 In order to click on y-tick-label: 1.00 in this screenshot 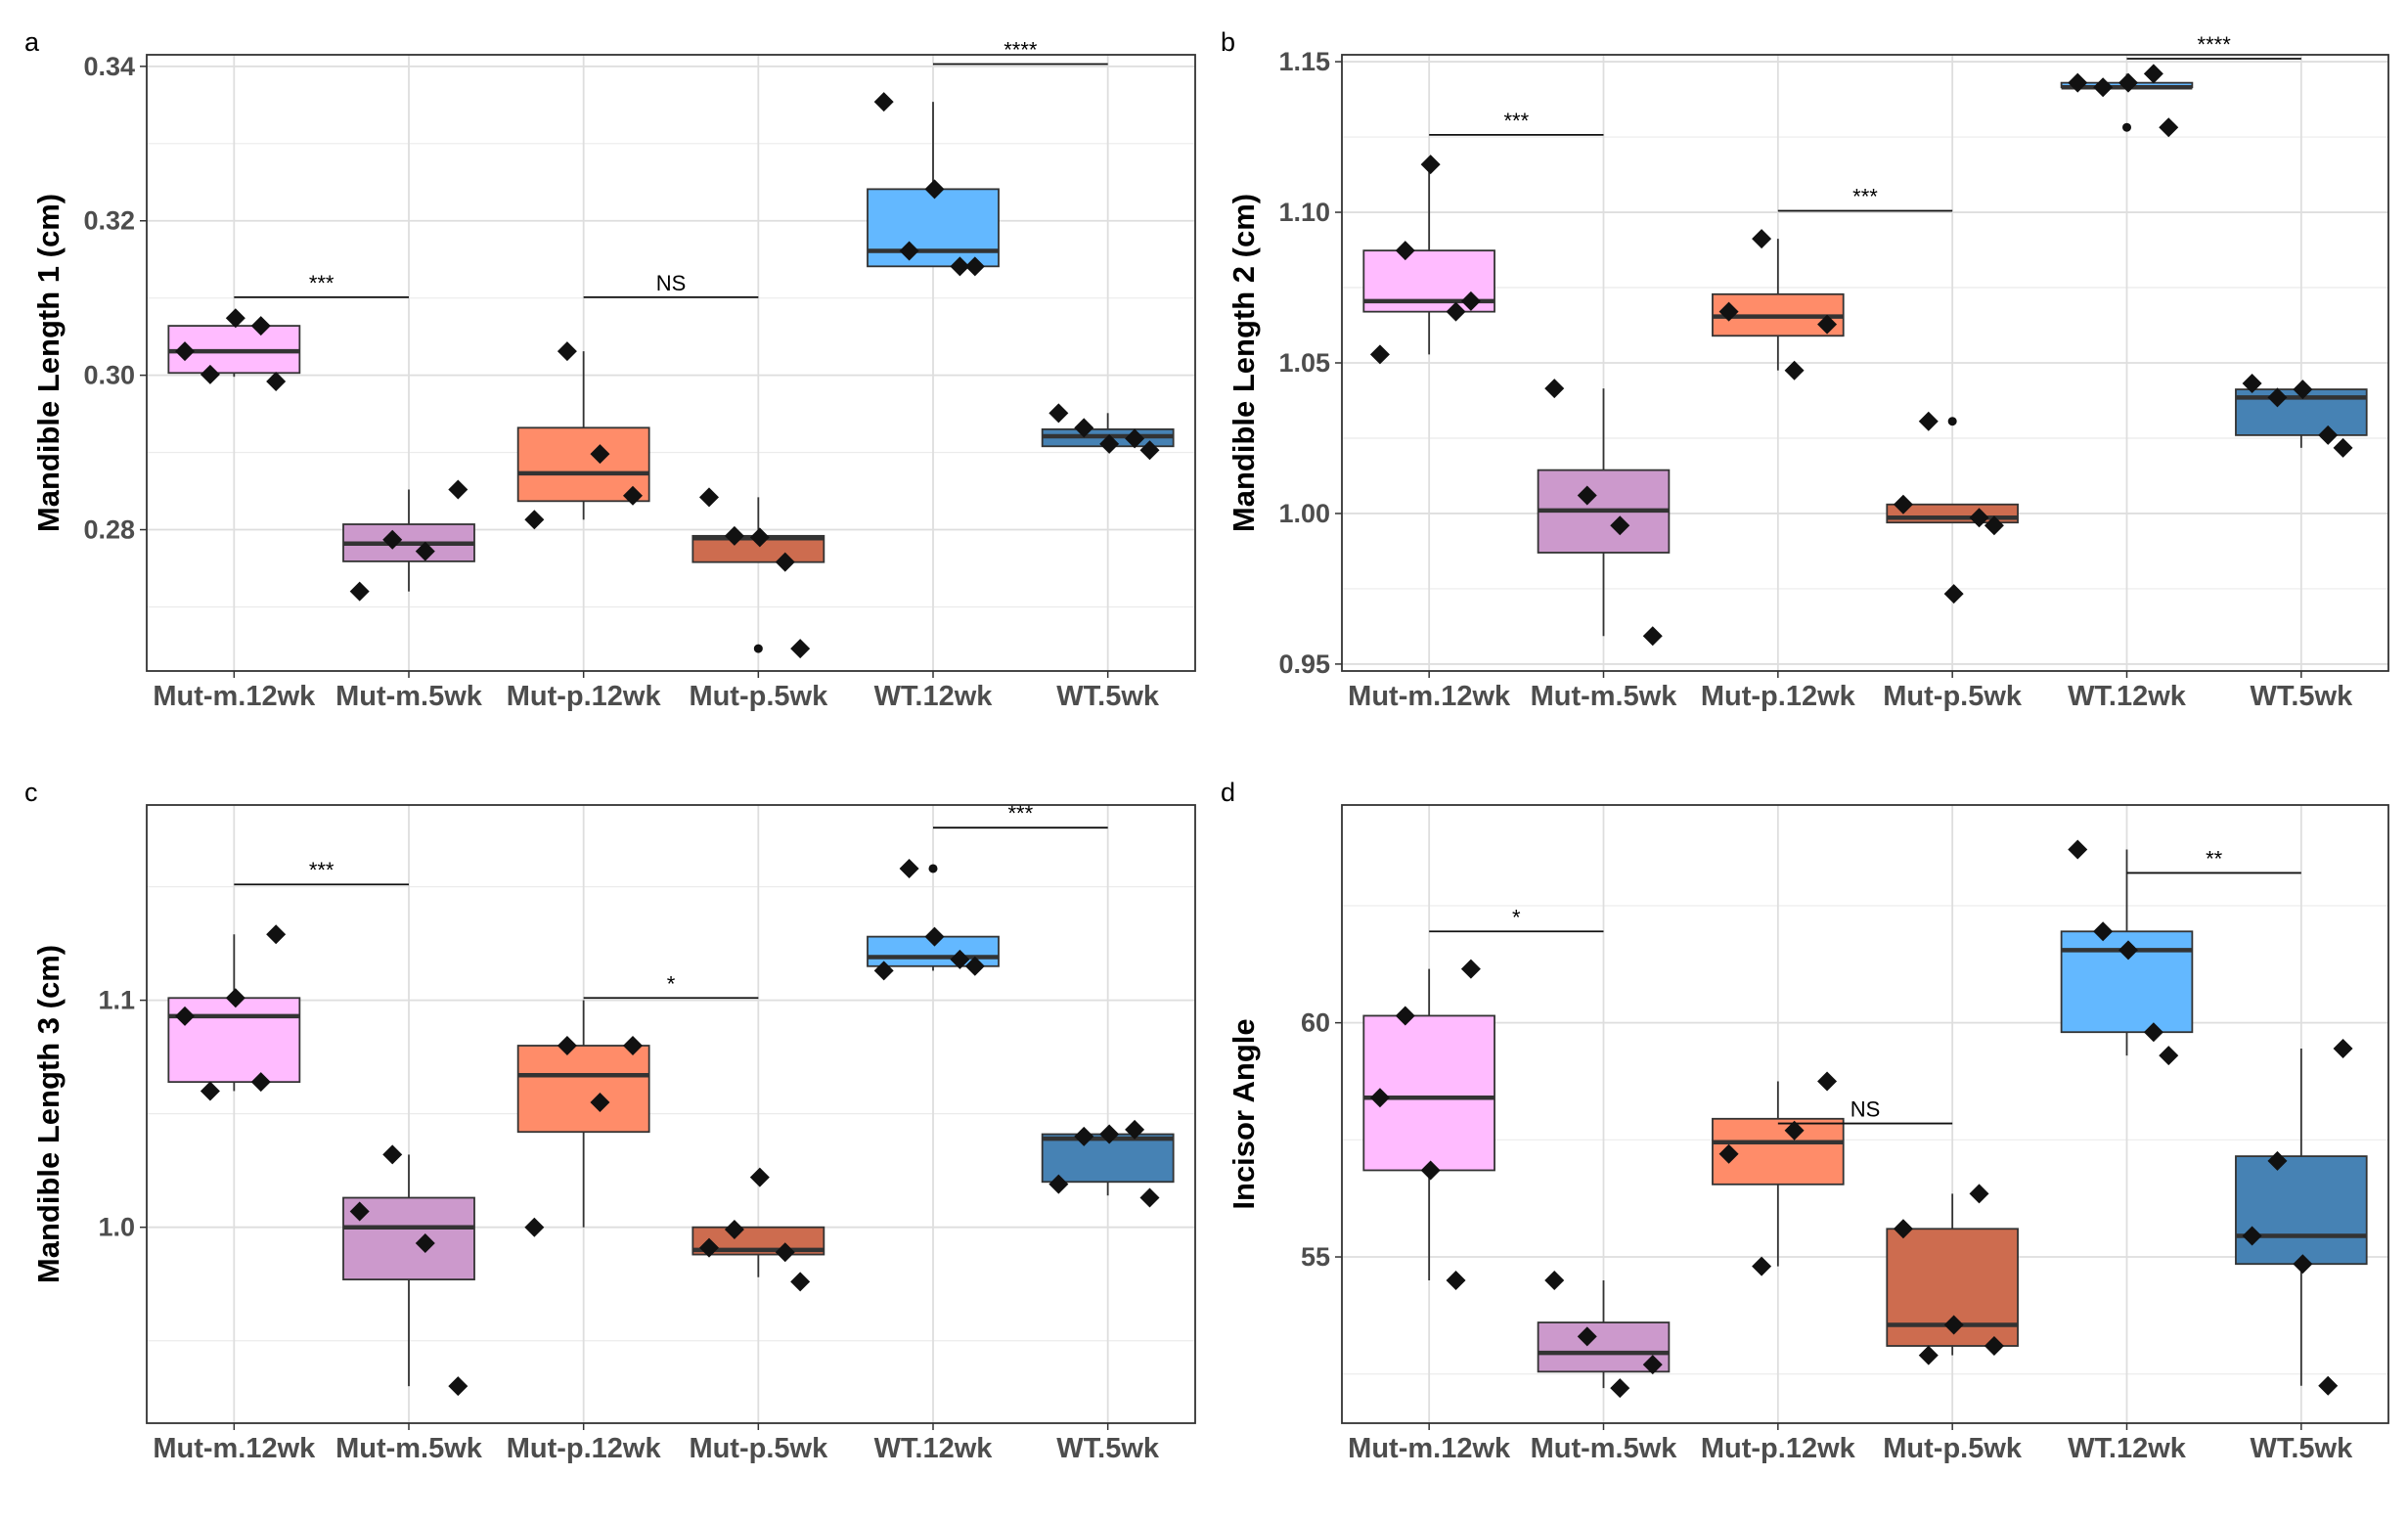, I will do `click(1304, 513)`.